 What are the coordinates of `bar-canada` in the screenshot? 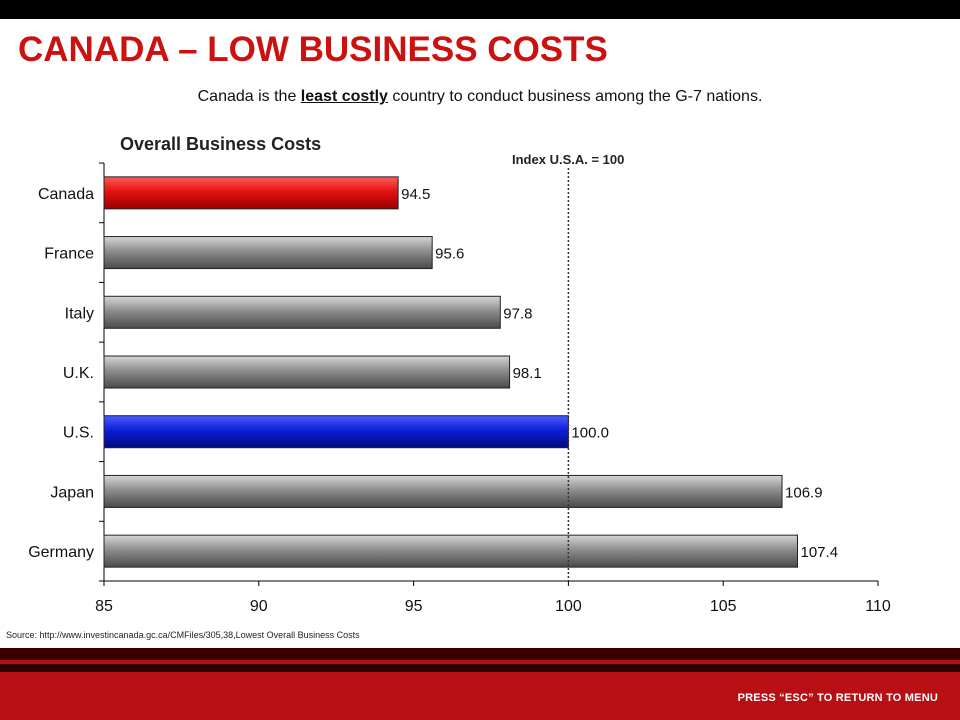 It's located at (251, 193).